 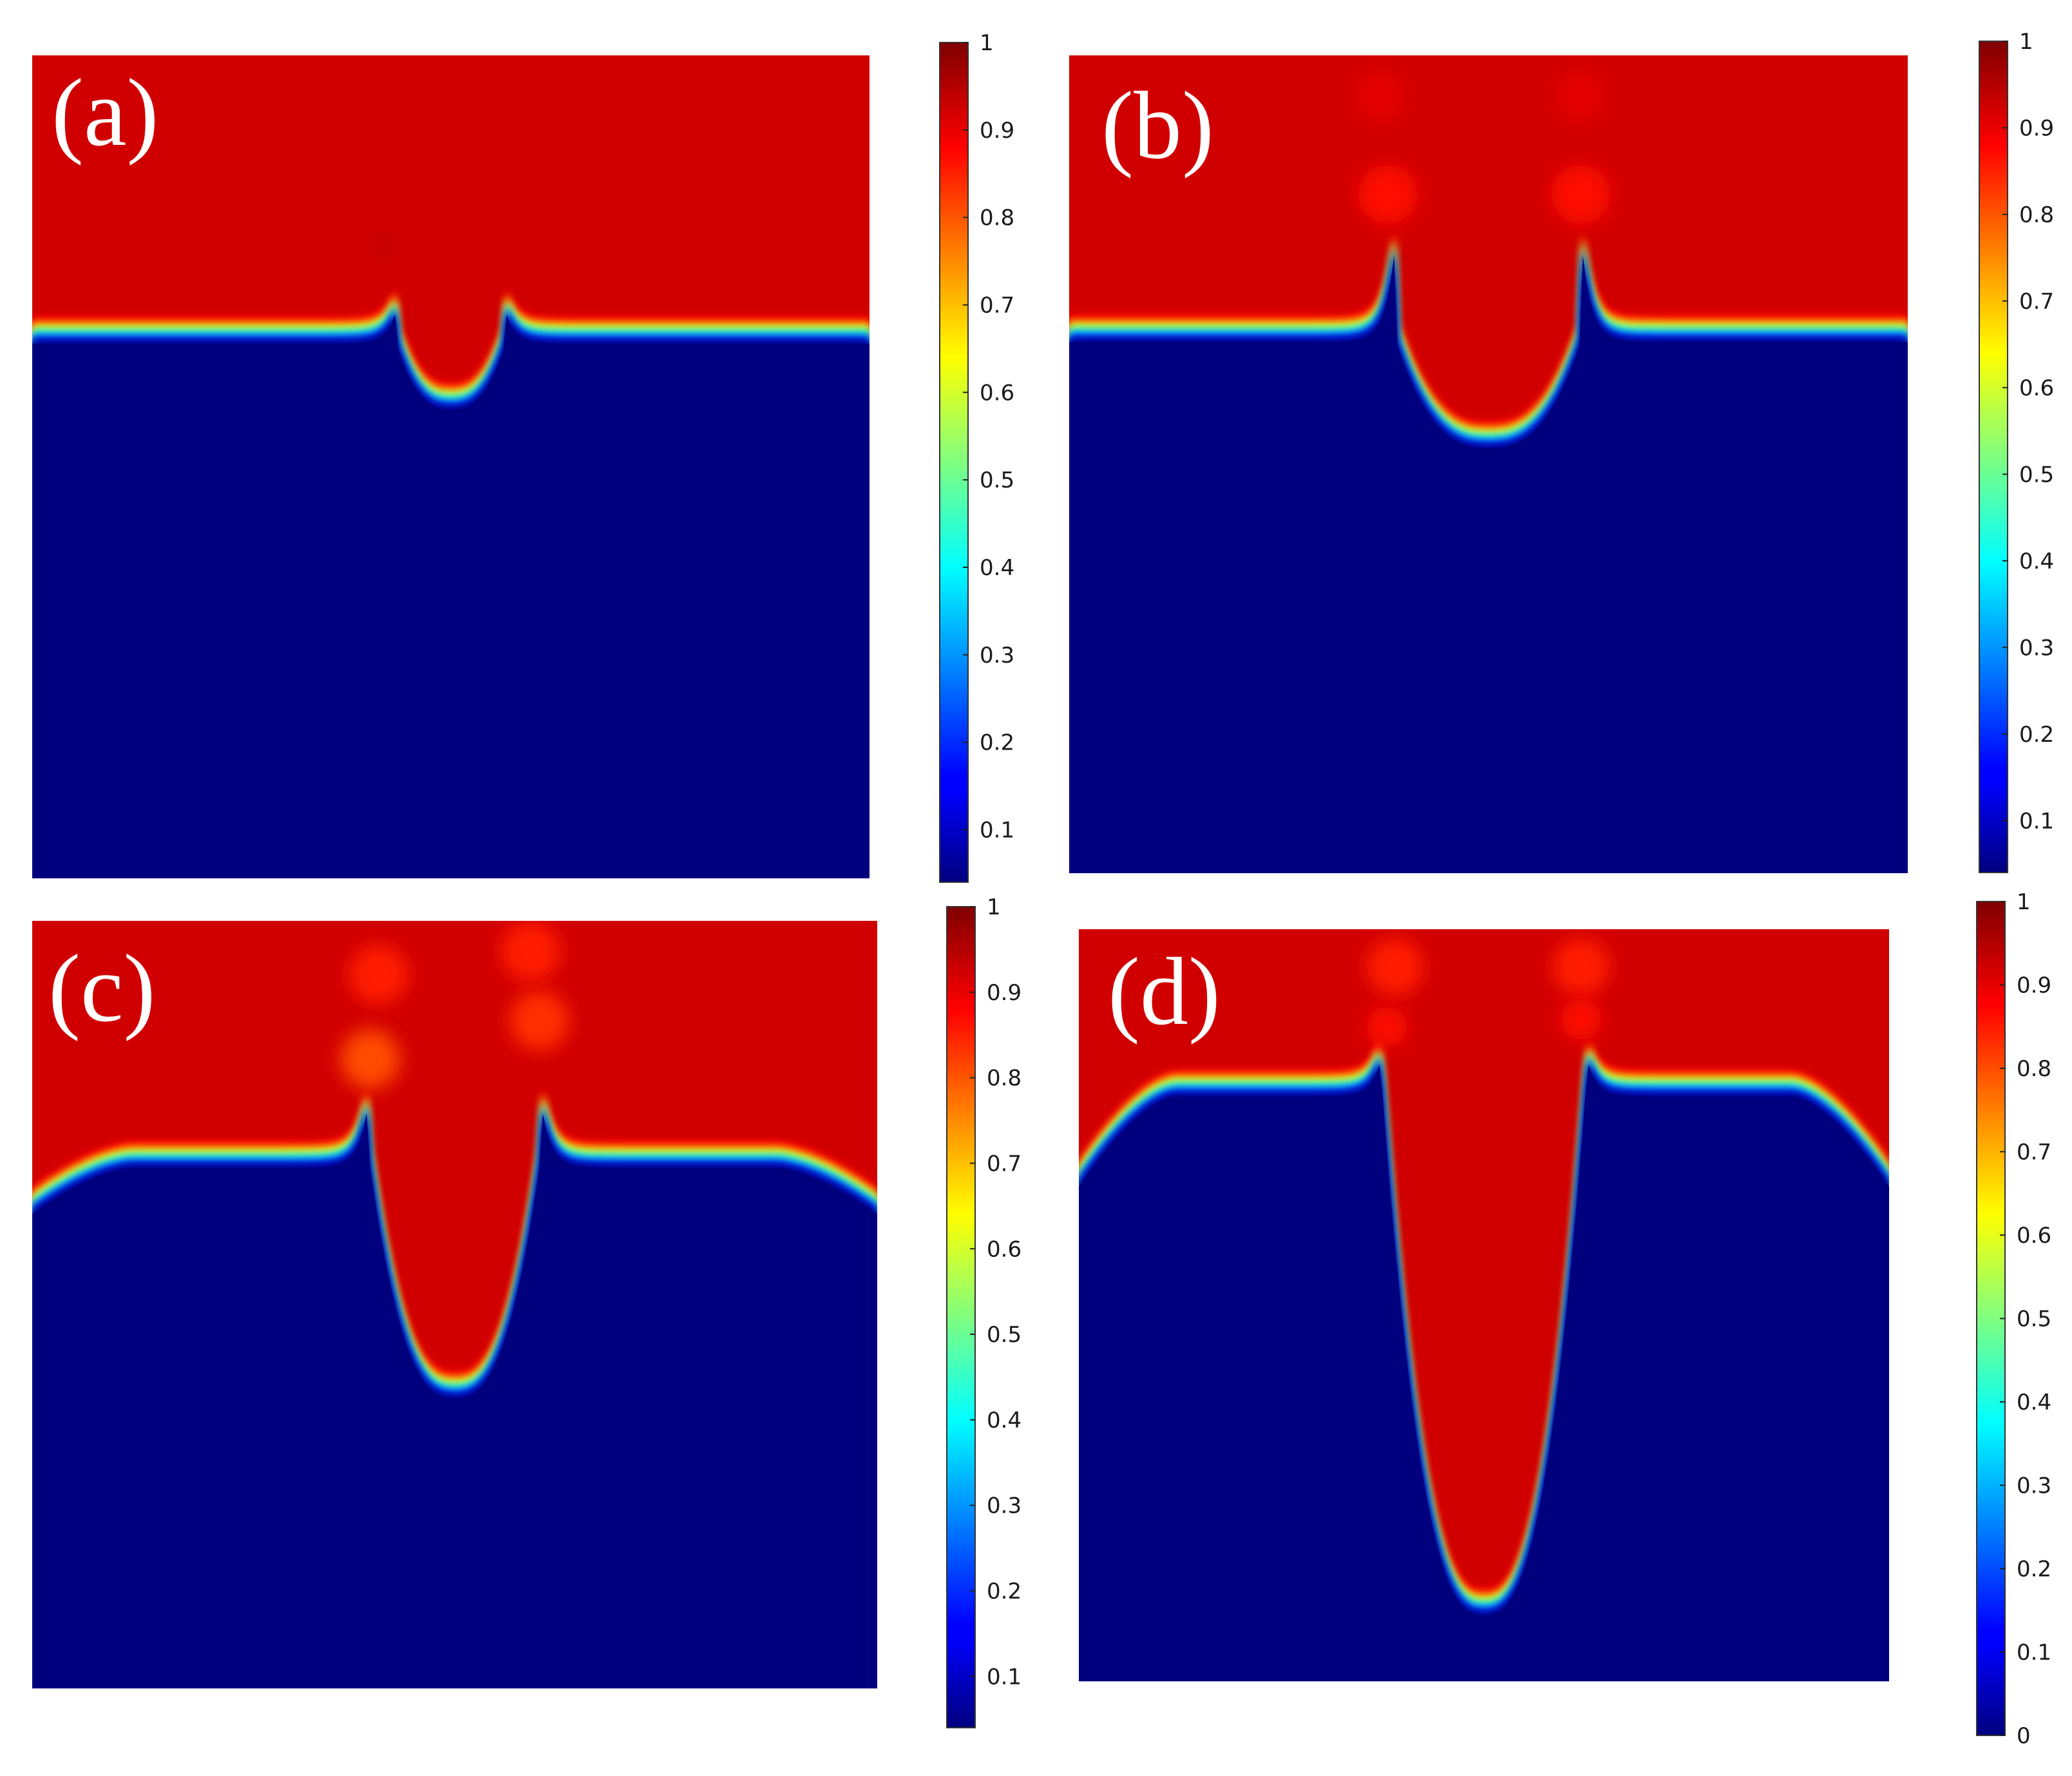 What do you see at coordinates (2024, 1736) in the screenshot?
I see `colorbar-tick-label: 0` at bounding box center [2024, 1736].